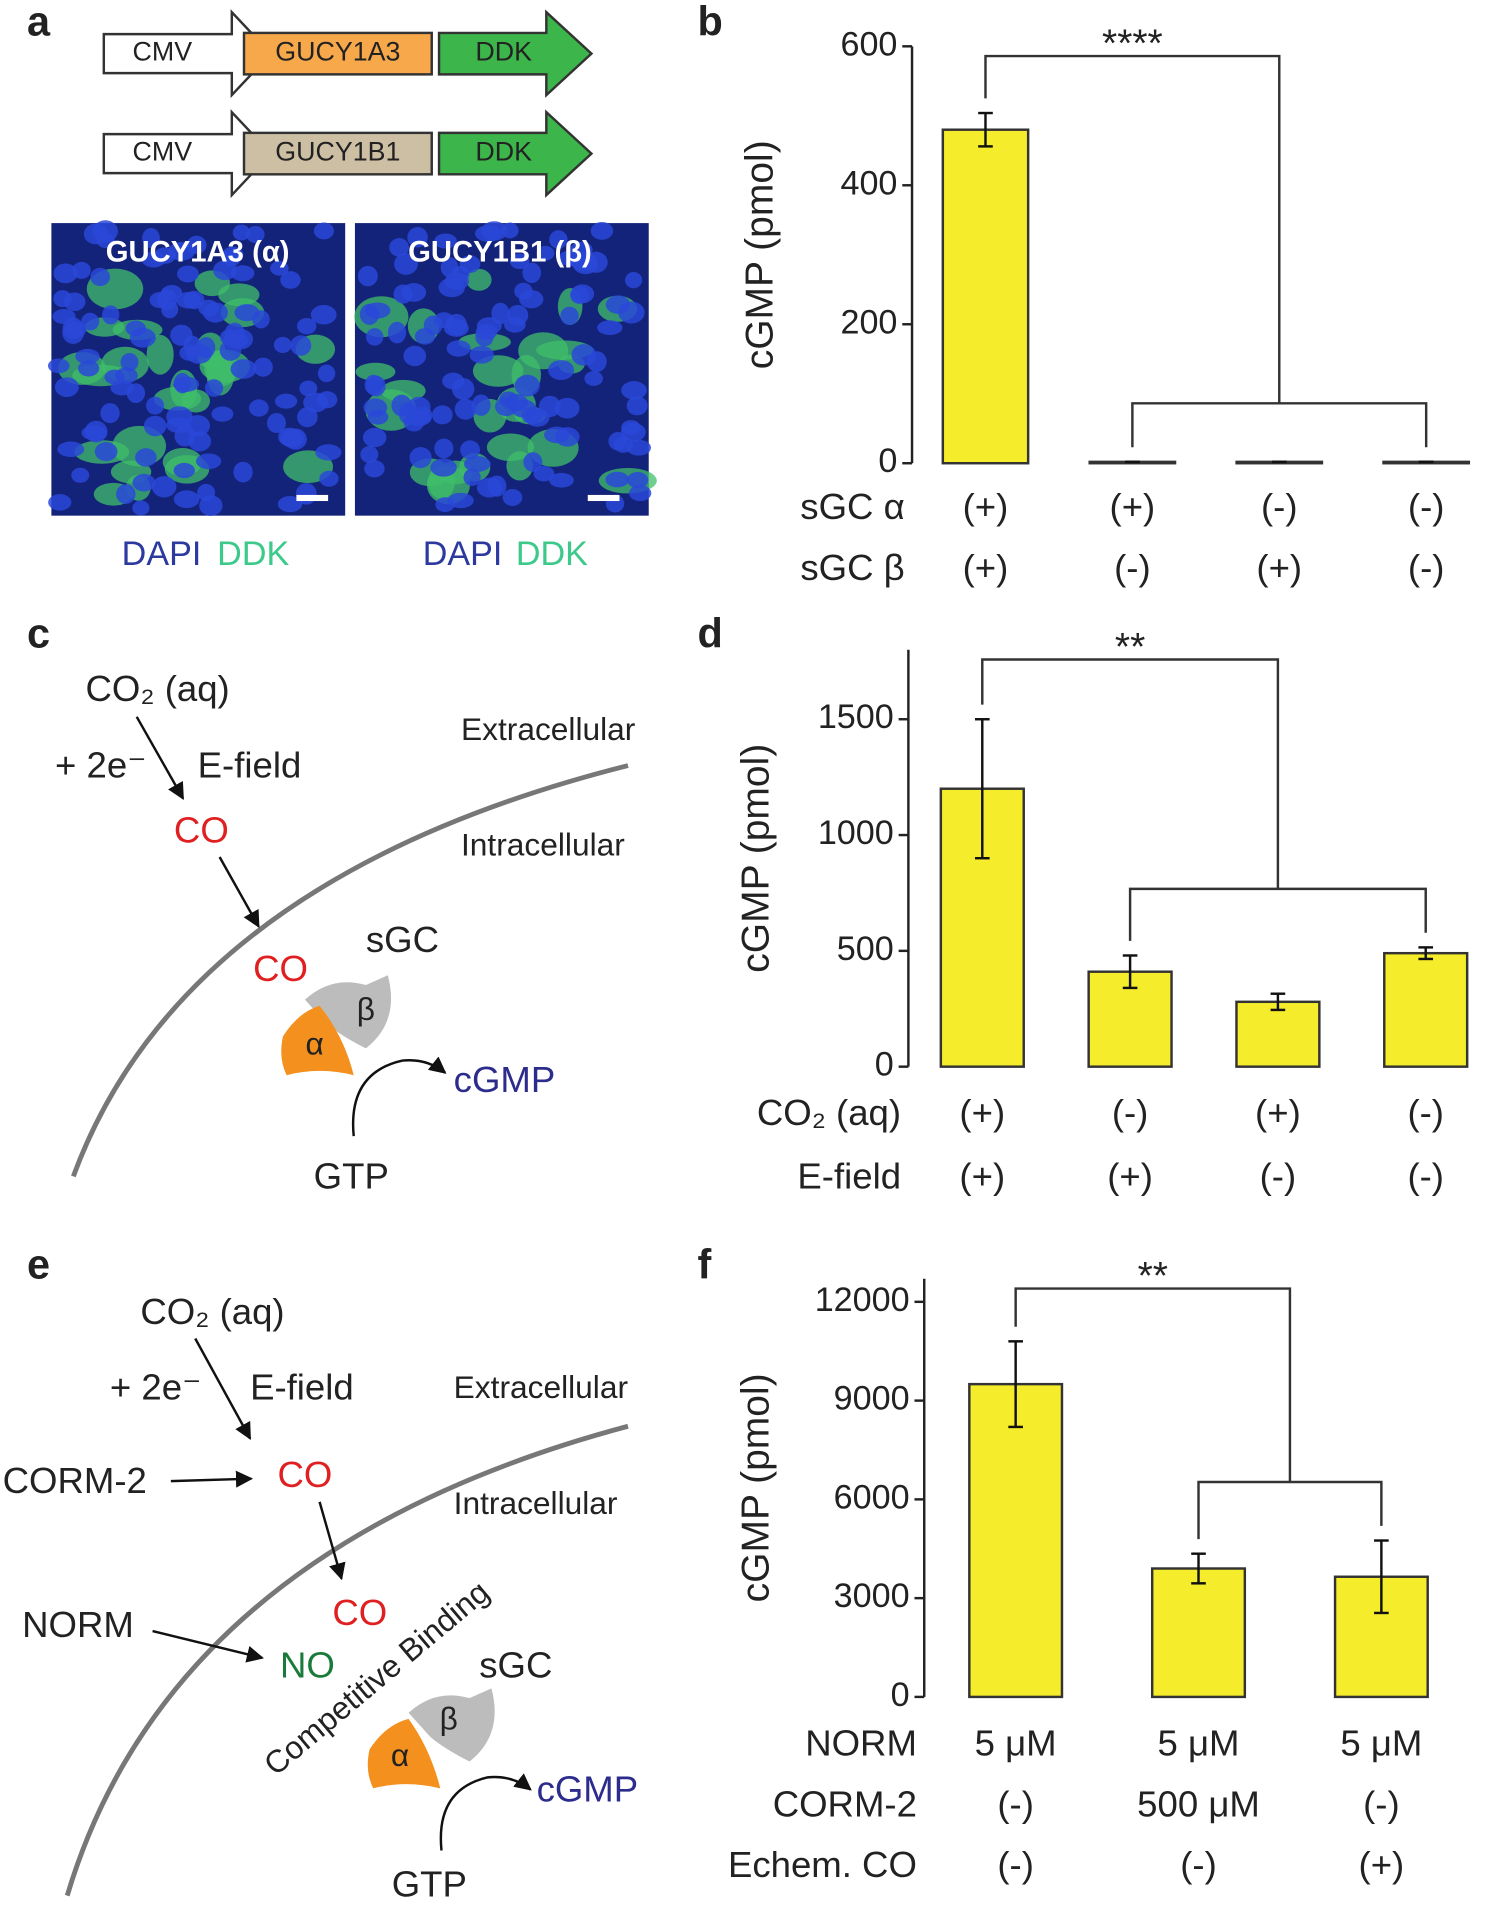 The image size is (1512, 1920). What do you see at coordinates (536, 1503) in the screenshot?
I see `label: Intracellular` at bounding box center [536, 1503].